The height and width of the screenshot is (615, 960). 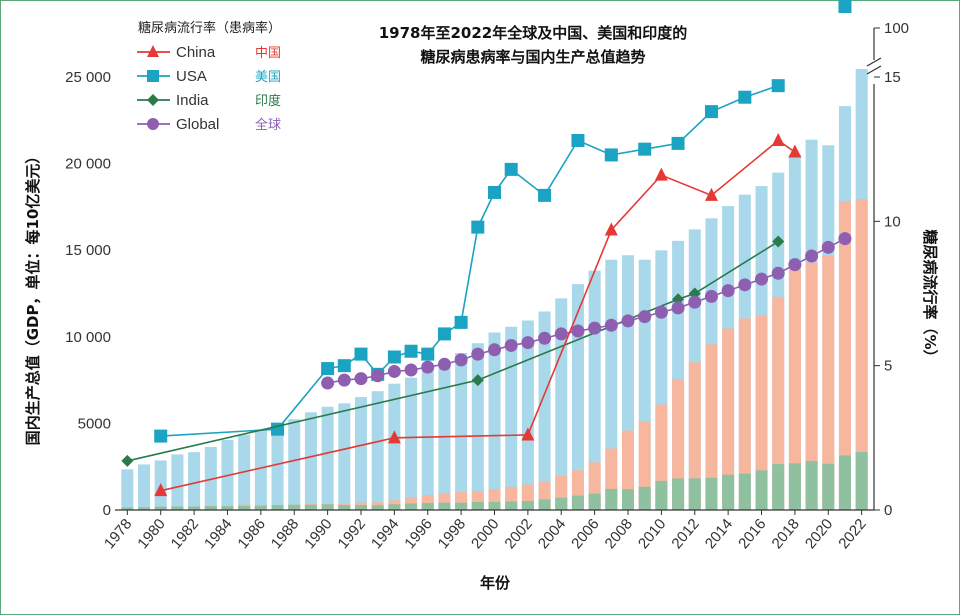 What do you see at coordinates (344, 366) in the screenshot?
I see `point-usa-1991` at bounding box center [344, 366].